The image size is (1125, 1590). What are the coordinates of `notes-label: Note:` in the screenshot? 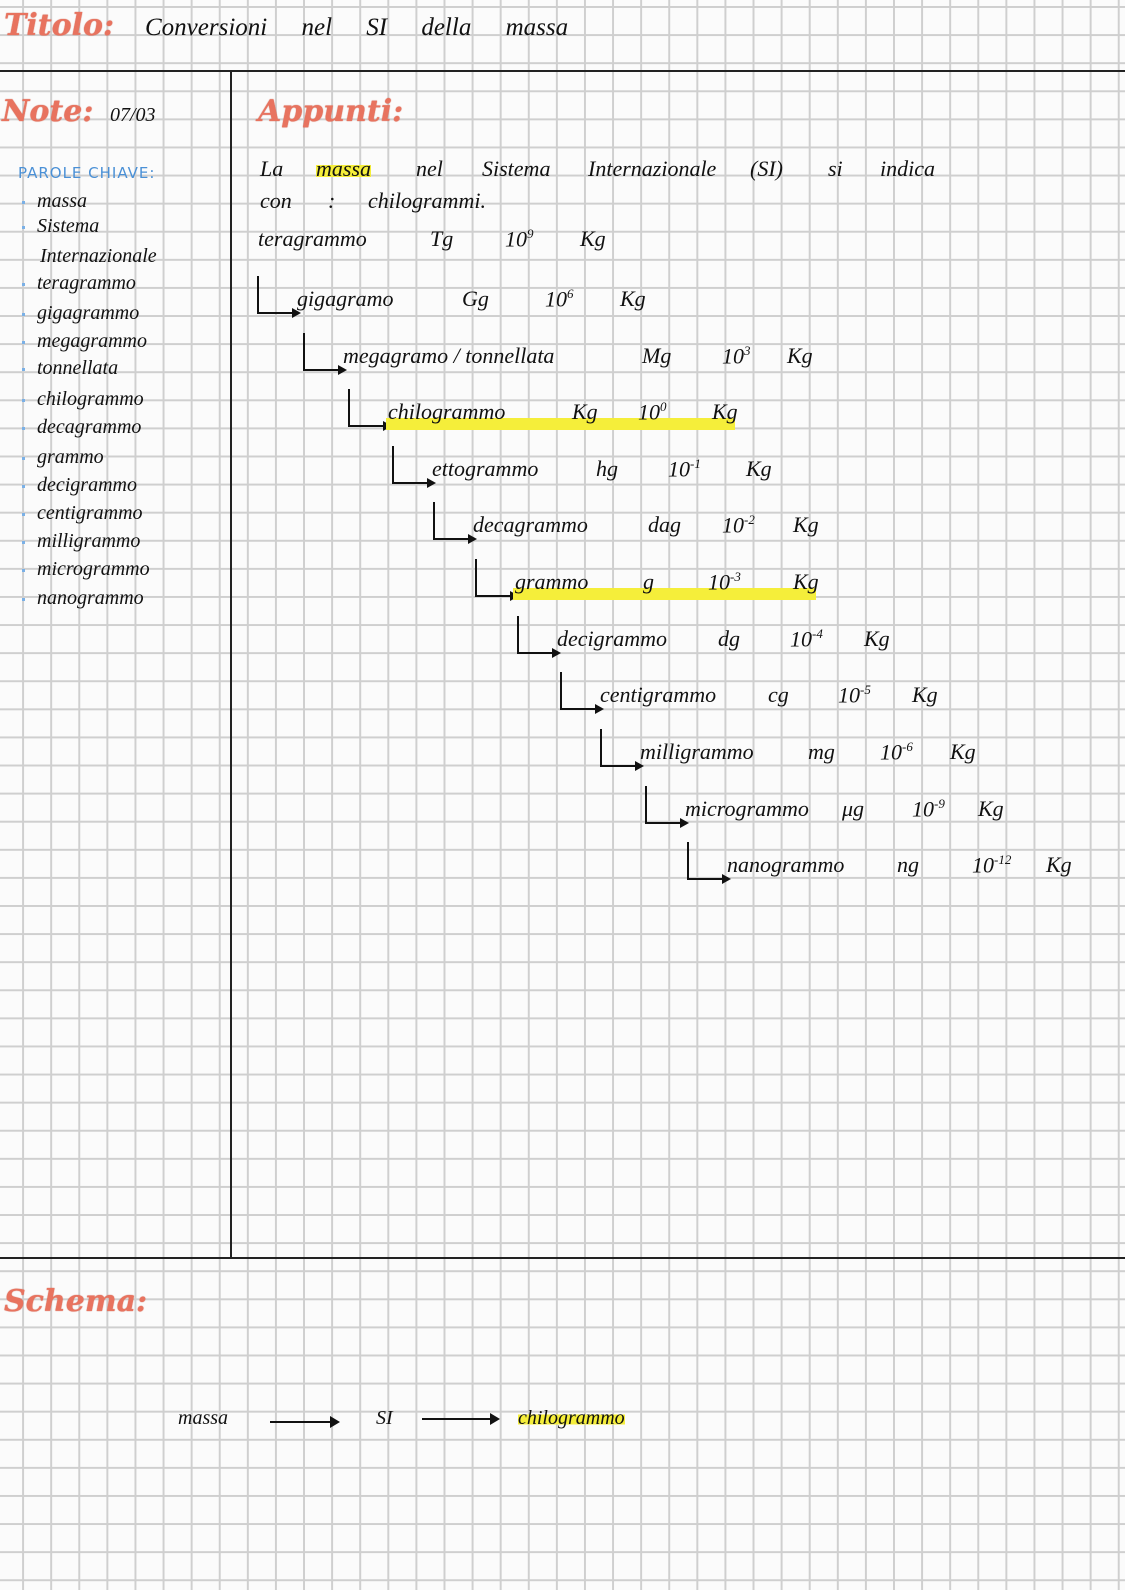 It's located at (48, 111).